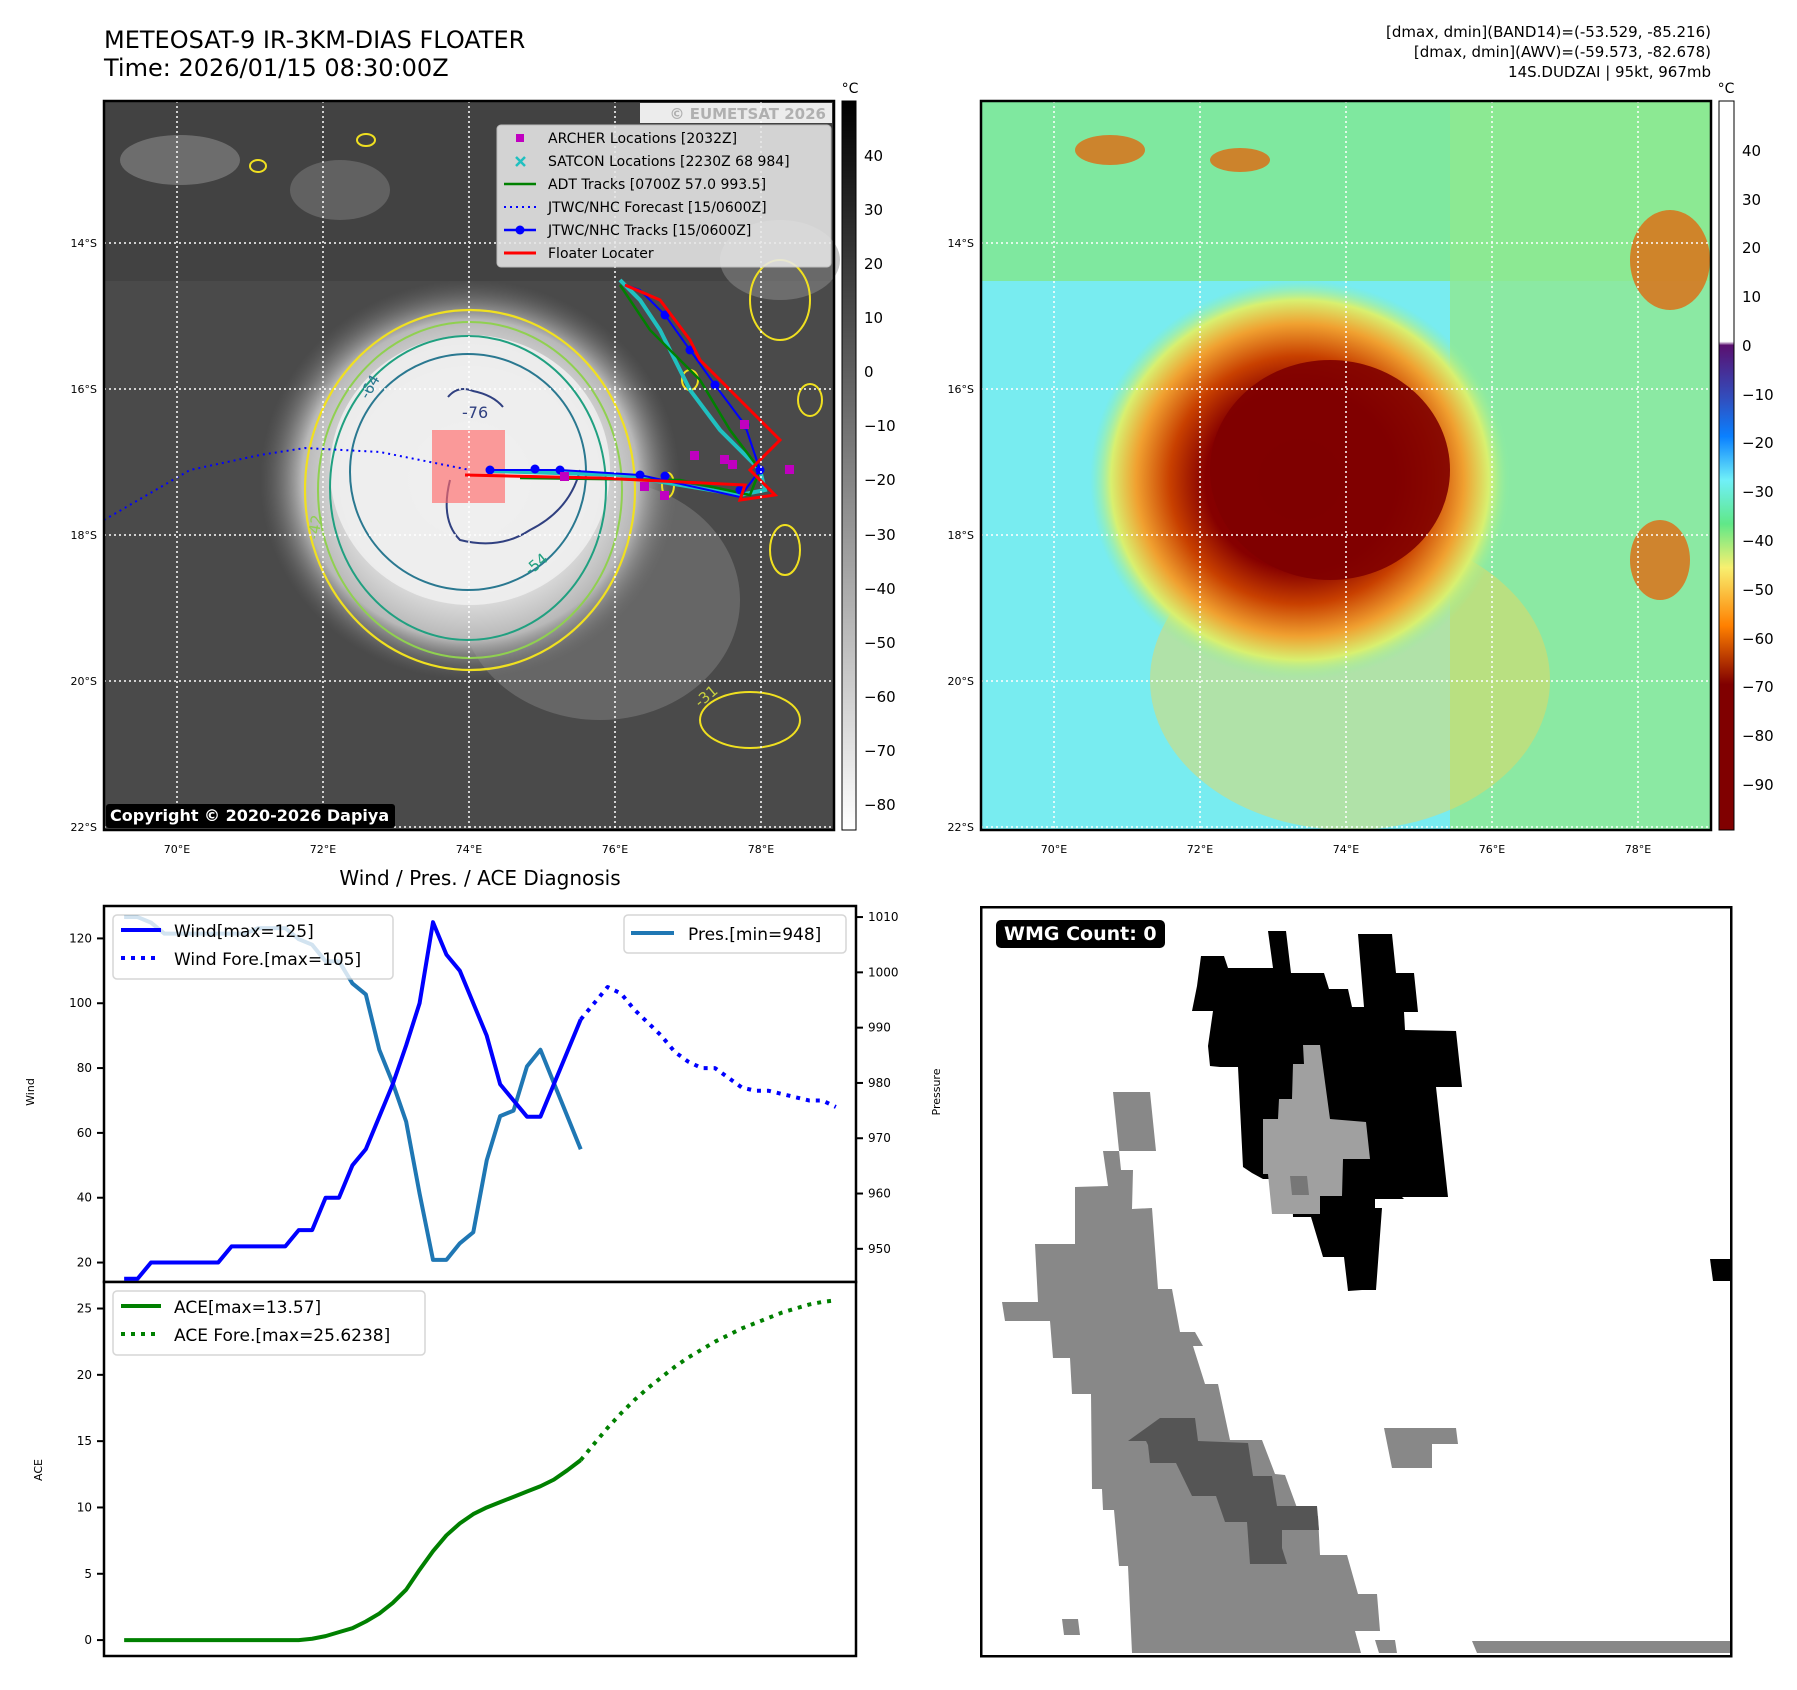 This screenshot has height=1690, width=1797. What do you see at coordinates (1758, 492) in the screenshot?
I see `awv-cb-tick: −30` at bounding box center [1758, 492].